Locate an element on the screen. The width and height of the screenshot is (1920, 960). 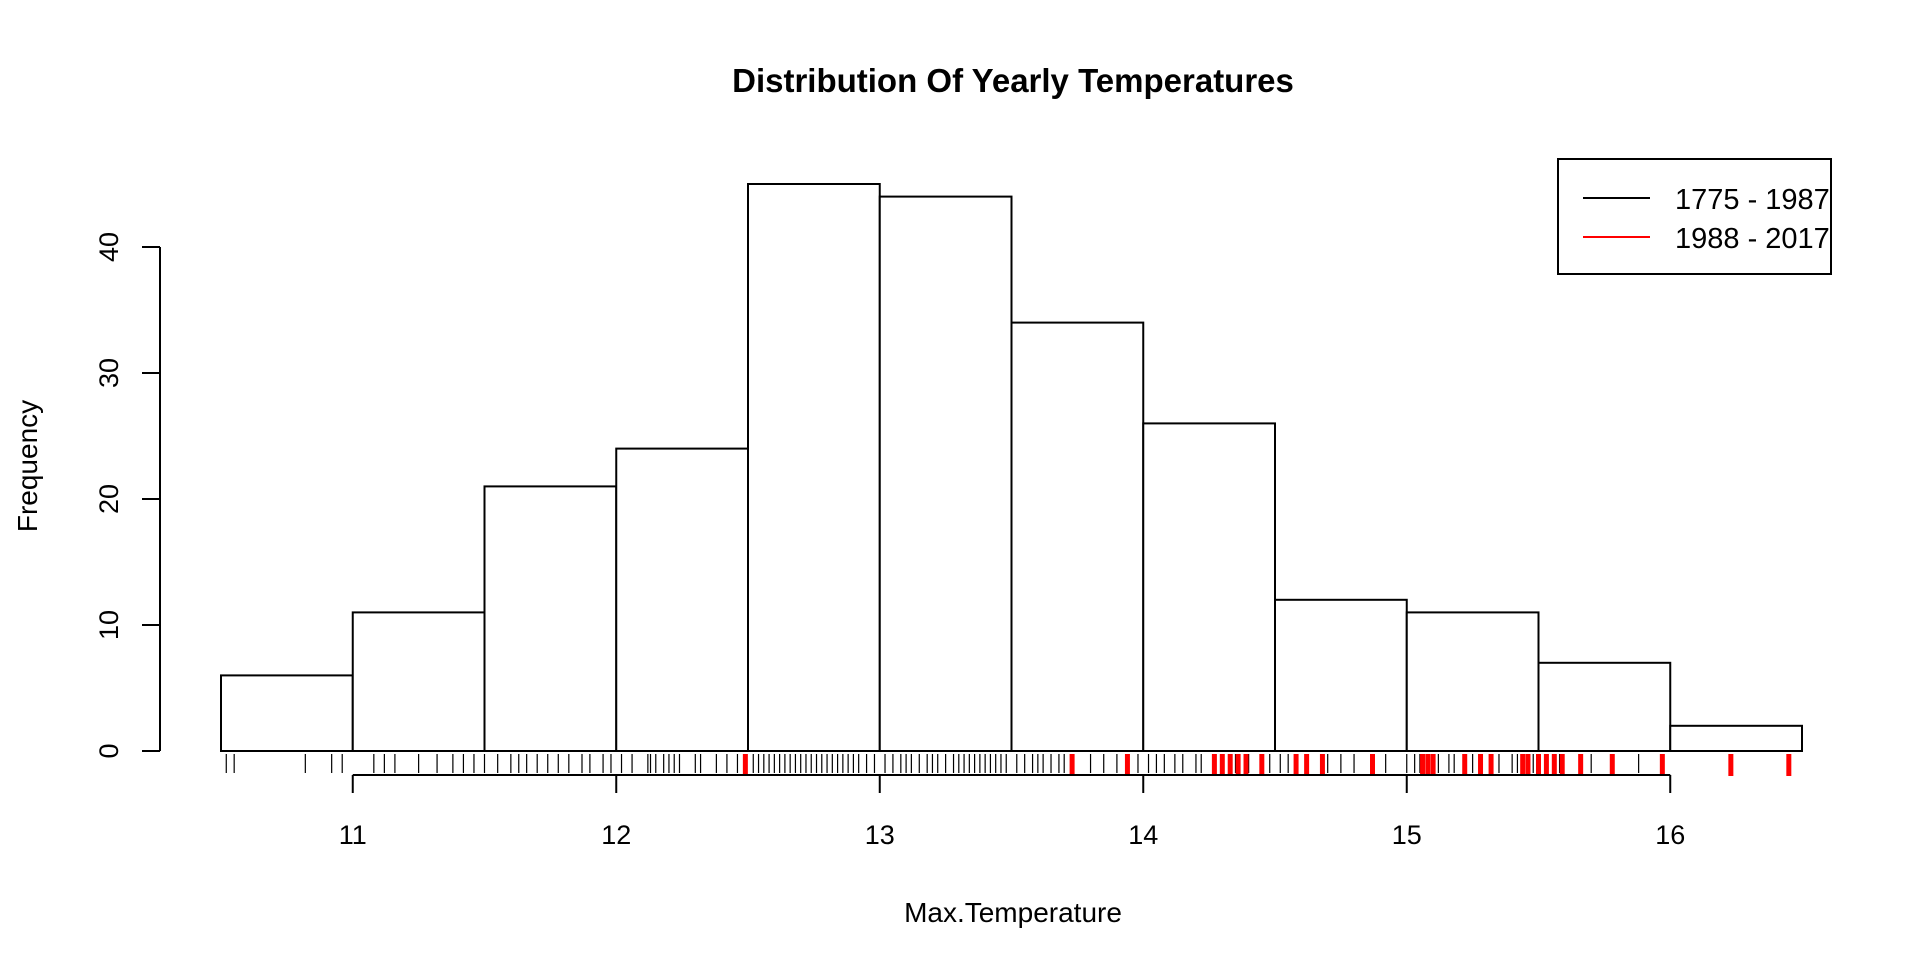
x-axis: 11 12 13 14 15 16 is located at coordinates (1012, 812).